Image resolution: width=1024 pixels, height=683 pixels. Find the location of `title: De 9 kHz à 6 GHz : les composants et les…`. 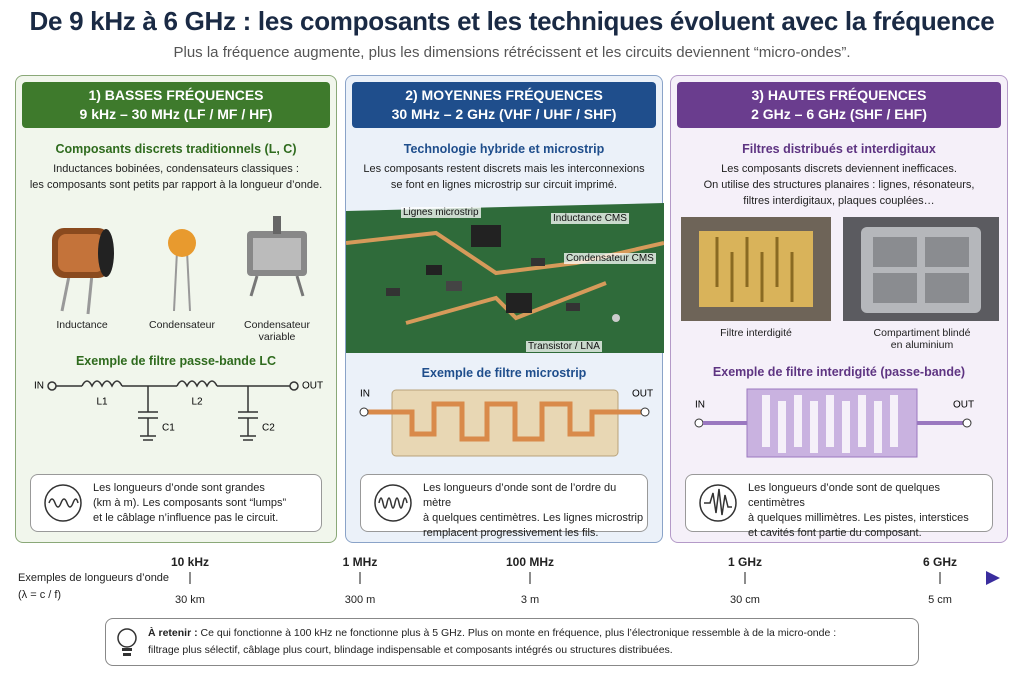

title: De 9 kHz à 6 GHz : les composants et les… is located at coordinates (512, 21).